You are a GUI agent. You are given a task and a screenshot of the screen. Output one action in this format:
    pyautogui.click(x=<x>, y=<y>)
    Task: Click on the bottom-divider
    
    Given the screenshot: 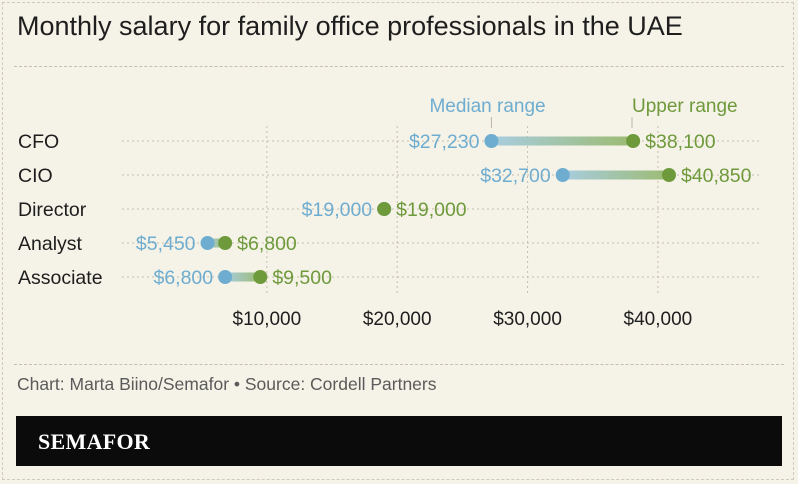 What is the action you would take?
    pyautogui.click(x=399, y=364)
    